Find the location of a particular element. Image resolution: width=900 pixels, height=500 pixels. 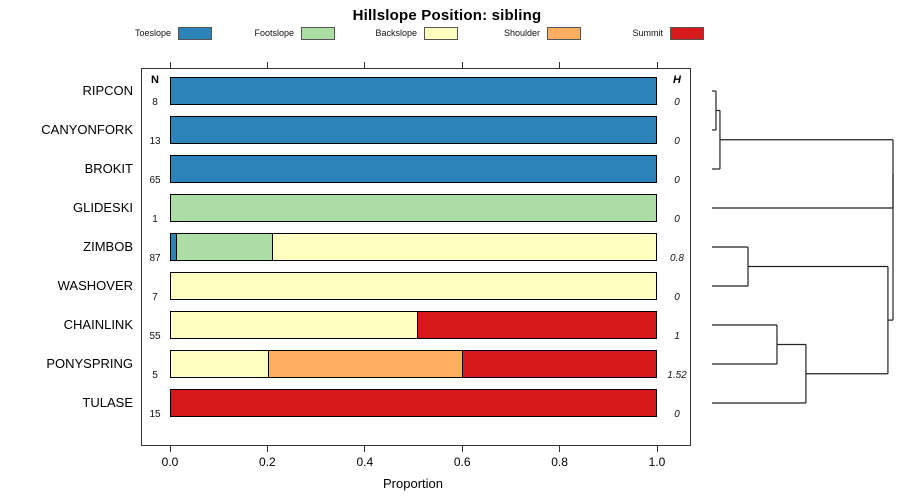

legend-label: Backslope is located at coordinates (396, 33).